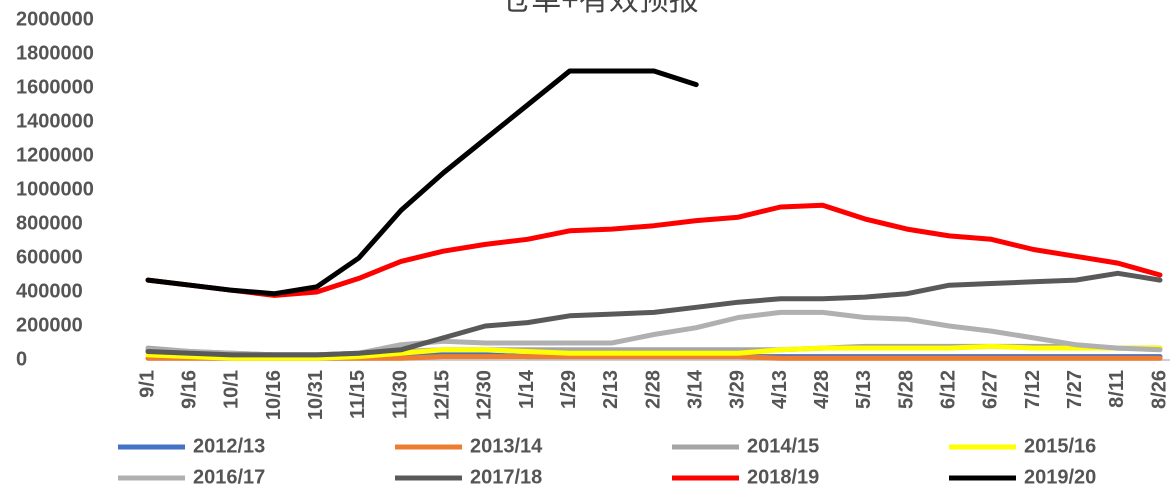 Image resolution: width=1170 pixels, height=492 pixels. What do you see at coordinates (49, 257) in the screenshot?
I see `y-tick-label: 600000` at bounding box center [49, 257].